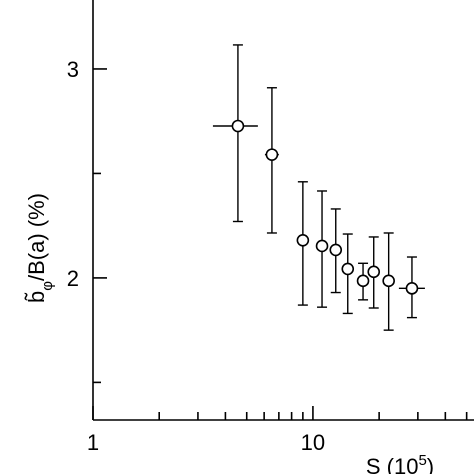 The width and height of the screenshot is (474, 474). I want to click on x-axis-label: S (105), so click(400, 463).